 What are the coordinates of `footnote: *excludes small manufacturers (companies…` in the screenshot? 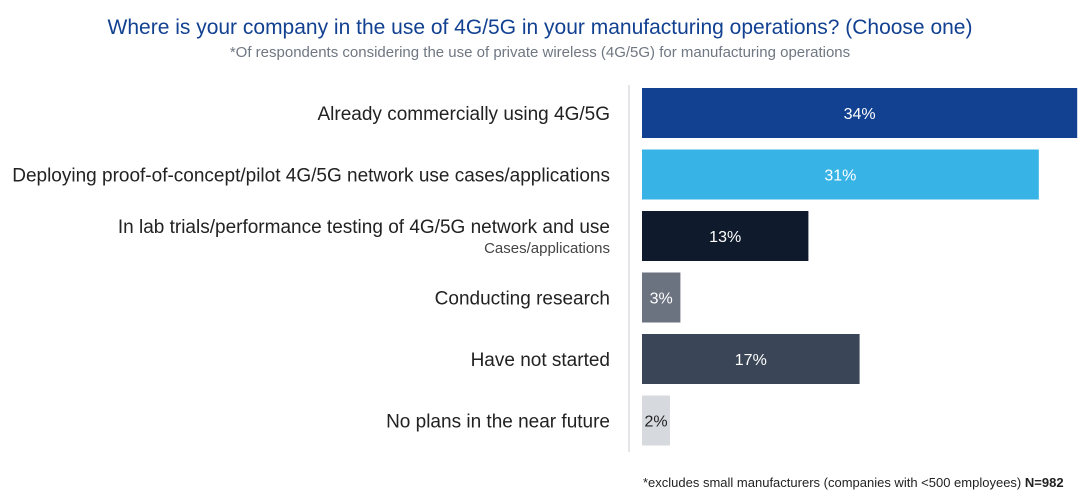 It's located at (853, 482).